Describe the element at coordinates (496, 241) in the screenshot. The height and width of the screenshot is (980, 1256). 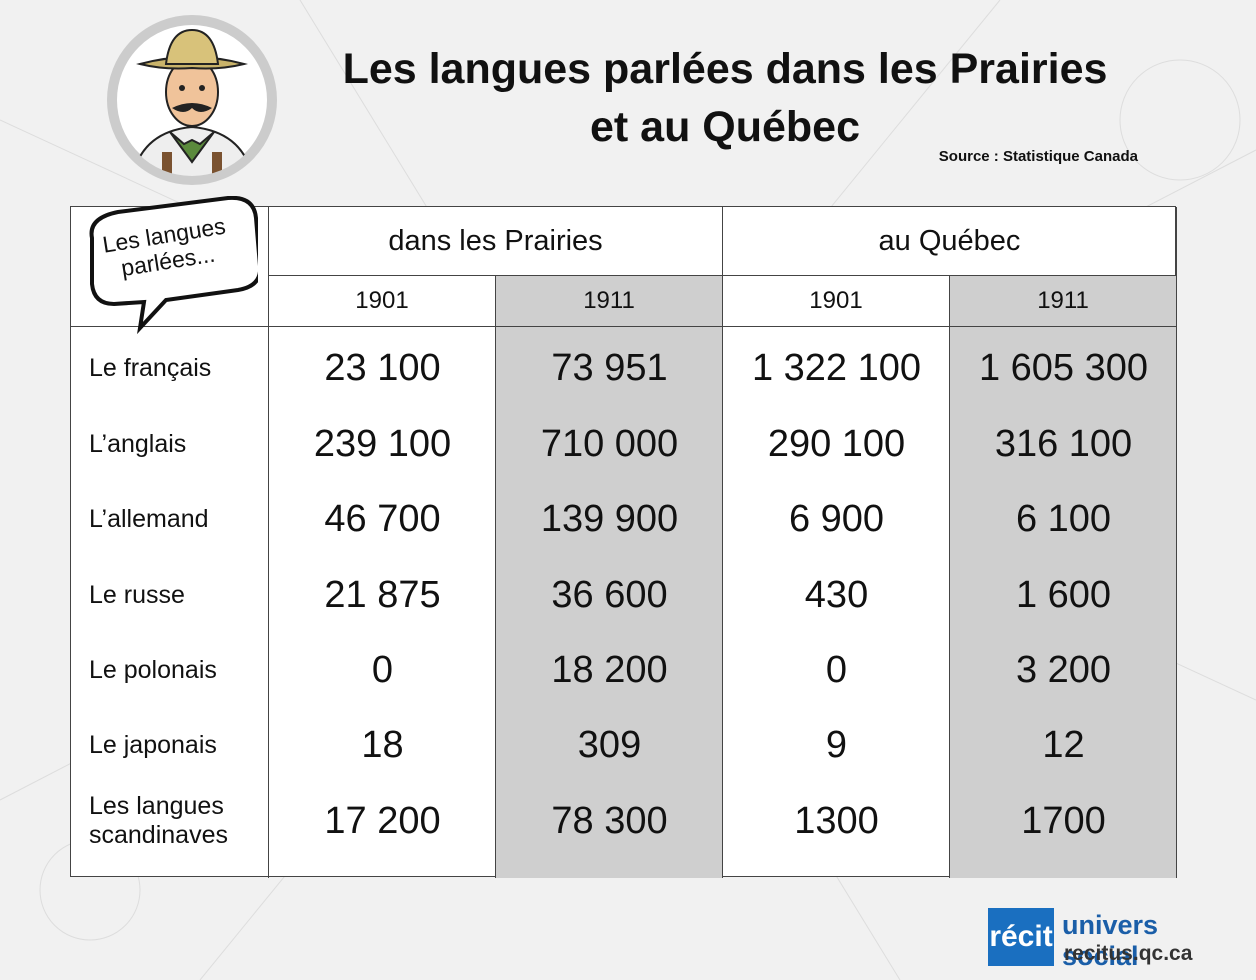
I see `group-header: dans les Prairies` at that location.